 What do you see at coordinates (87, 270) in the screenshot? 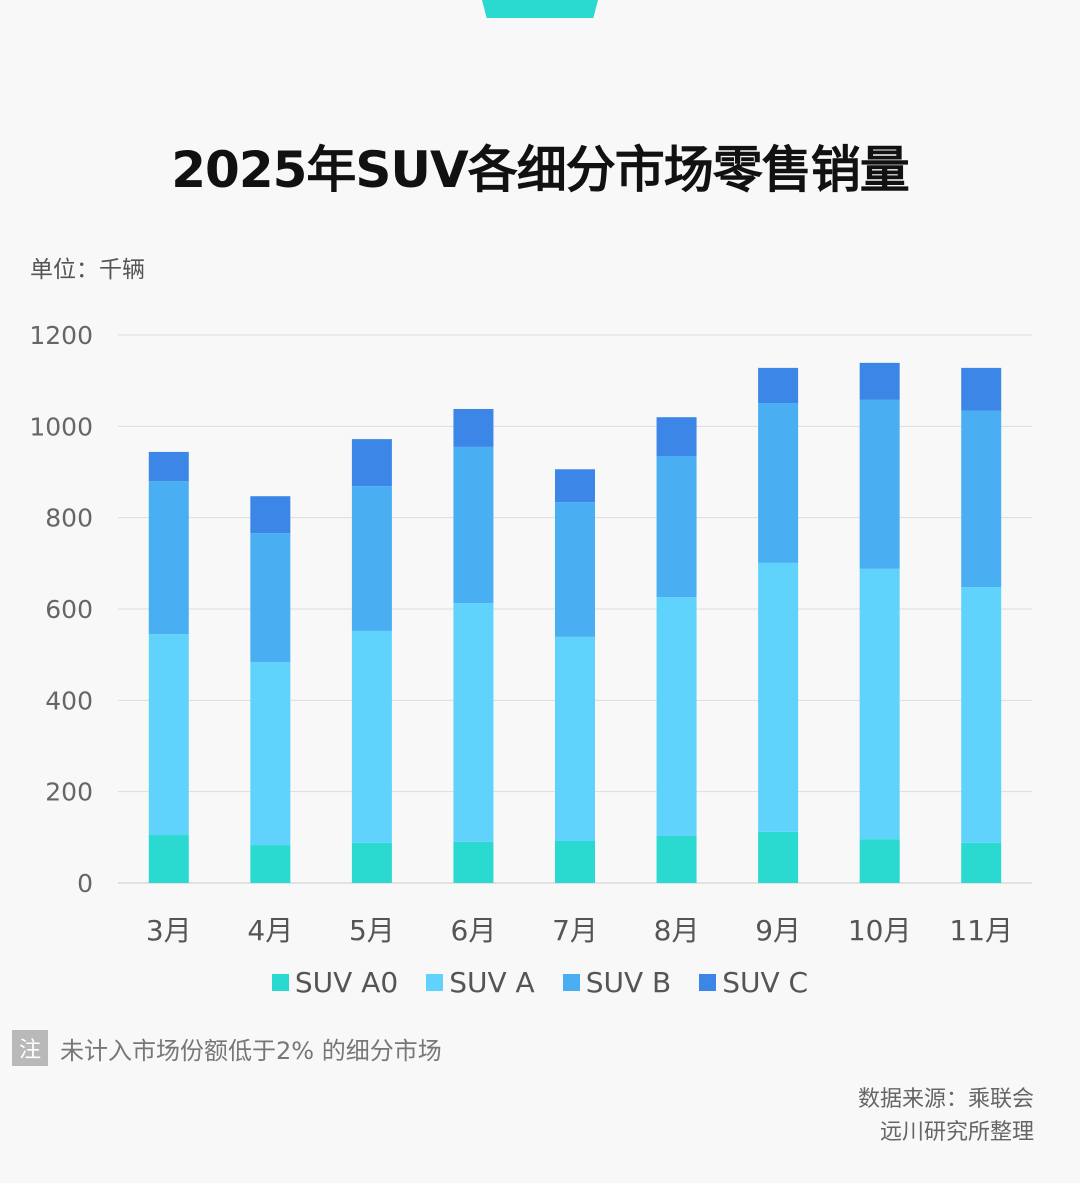
I see `unit-label: 单位：千辆` at bounding box center [87, 270].